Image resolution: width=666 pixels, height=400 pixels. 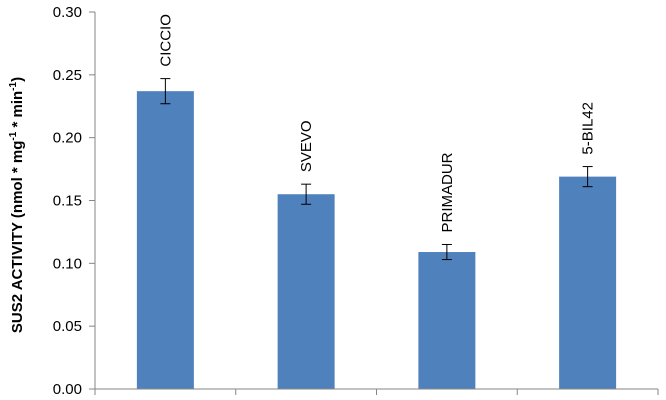 What do you see at coordinates (67, 75) in the screenshot?
I see `y-tick-label: 0.25` at bounding box center [67, 75].